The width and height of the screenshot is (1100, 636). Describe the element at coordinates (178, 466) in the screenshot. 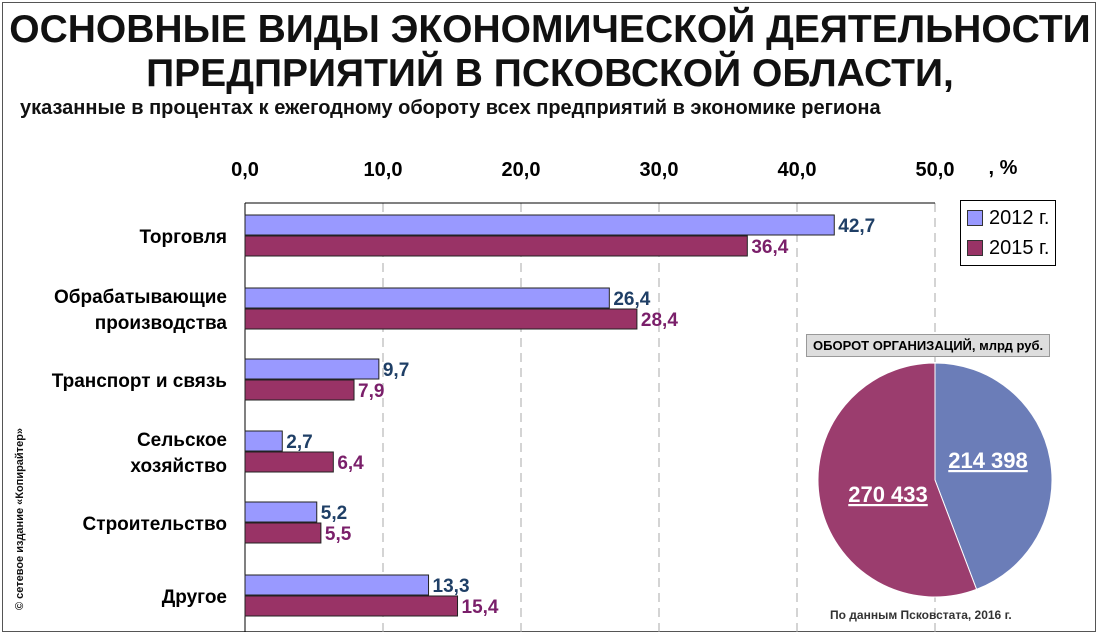

I see `category-label: хозяйство` at that location.